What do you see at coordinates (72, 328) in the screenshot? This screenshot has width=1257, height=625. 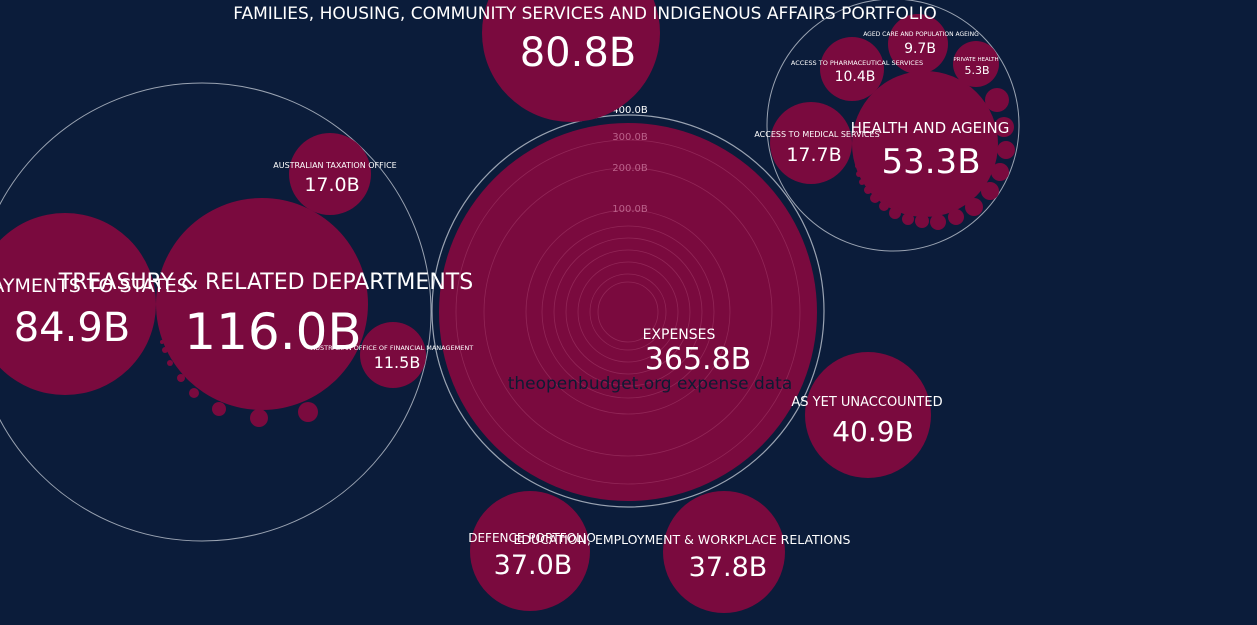 I see `states-value: 84.9B` at bounding box center [72, 328].